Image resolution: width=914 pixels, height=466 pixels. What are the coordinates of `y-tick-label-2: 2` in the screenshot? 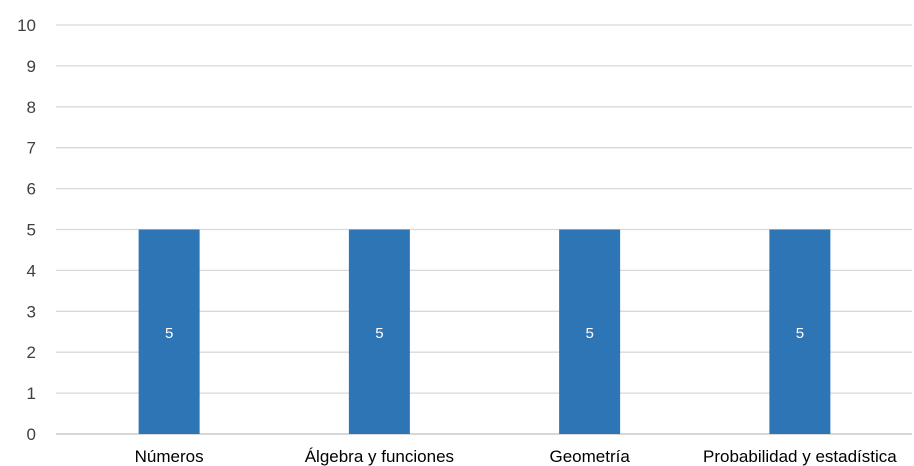 It's located at (31, 352).